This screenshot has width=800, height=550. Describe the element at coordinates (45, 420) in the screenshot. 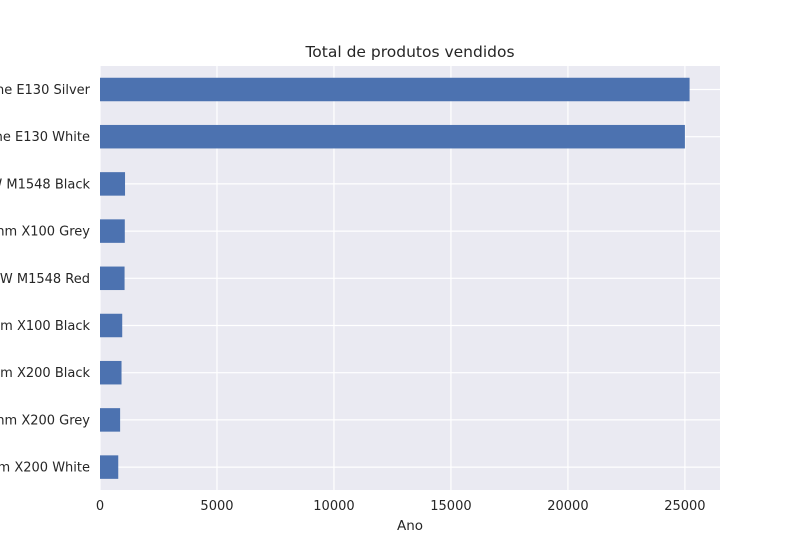

I see `y-tick-label: mm X200 Grey` at that location.